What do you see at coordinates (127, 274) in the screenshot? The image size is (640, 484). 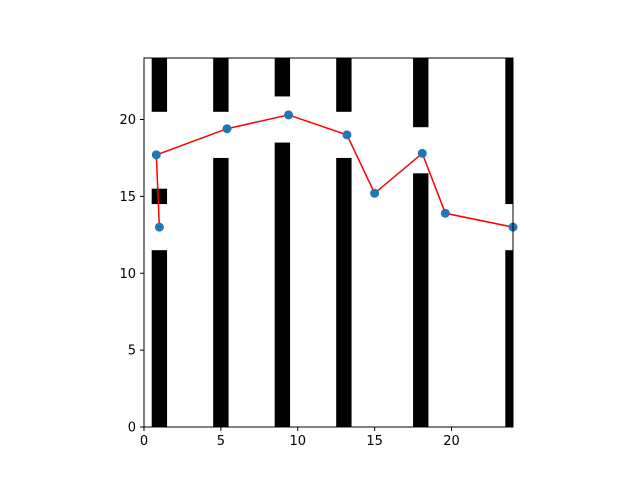 I see `y-tick-label-10: 10` at bounding box center [127, 274].